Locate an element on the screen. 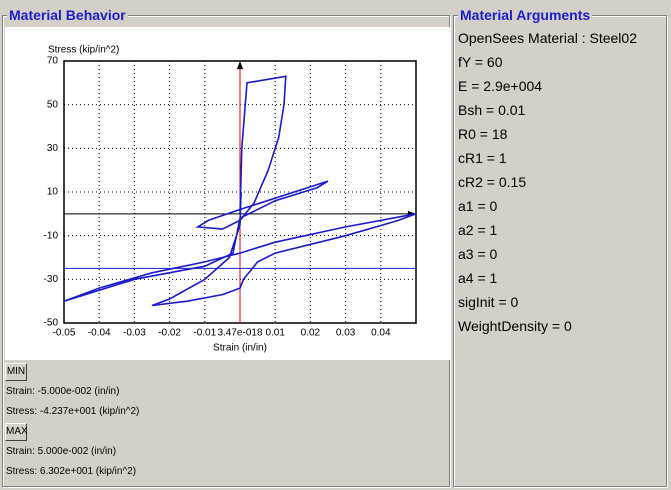 This screenshot has height=490, width=671. x-tick-label: -0.03 is located at coordinates (134, 333).